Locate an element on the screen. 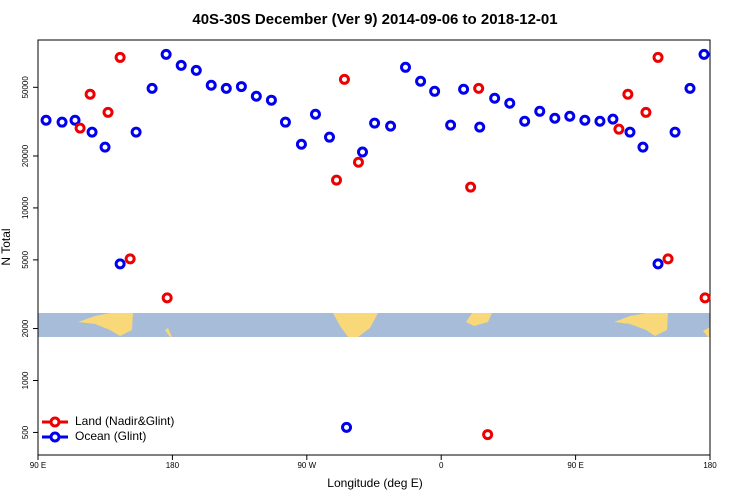 The width and height of the screenshot is (750, 500). y-tick-label: 5000 is located at coordinates (25, 259).